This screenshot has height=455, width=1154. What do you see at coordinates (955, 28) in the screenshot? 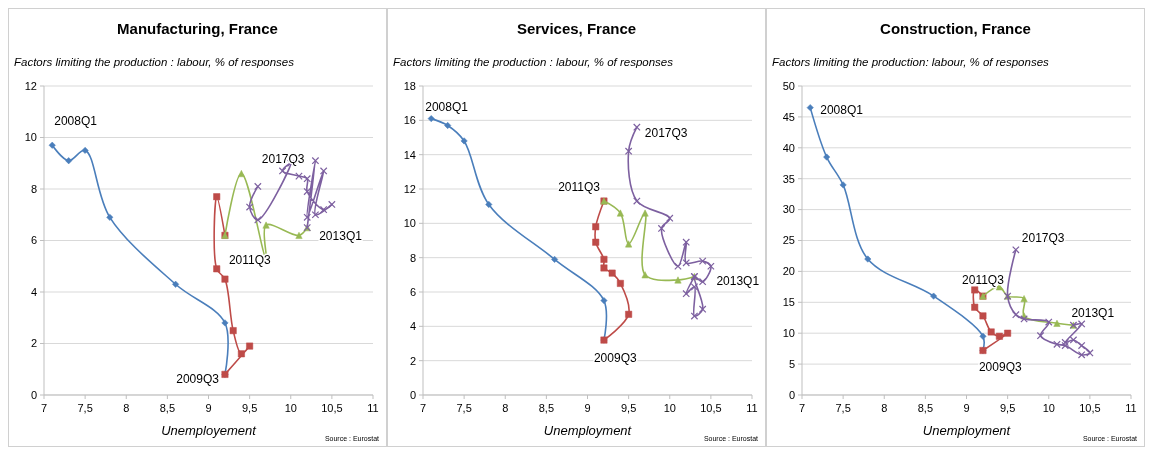
I see `chart-title: Construction, France` at bounding box center [955, 28].